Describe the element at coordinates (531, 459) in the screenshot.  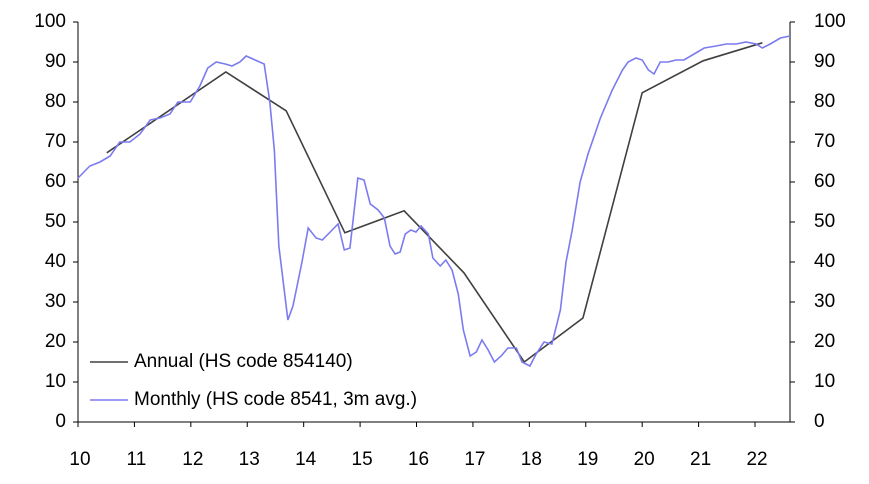
I see `x-tick-label: 18` at that location.